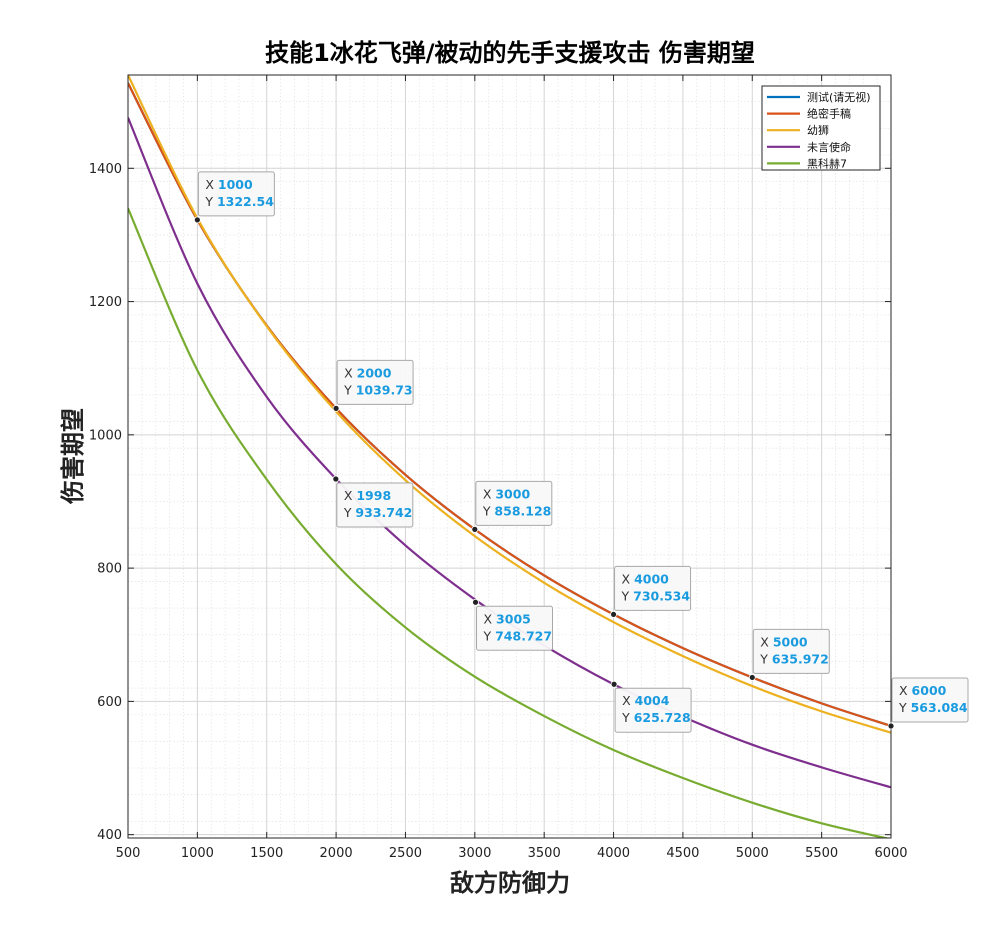 This screenshot has width=986, height=945. I want to click on x-tick-label: 4000, so click(613, 853).